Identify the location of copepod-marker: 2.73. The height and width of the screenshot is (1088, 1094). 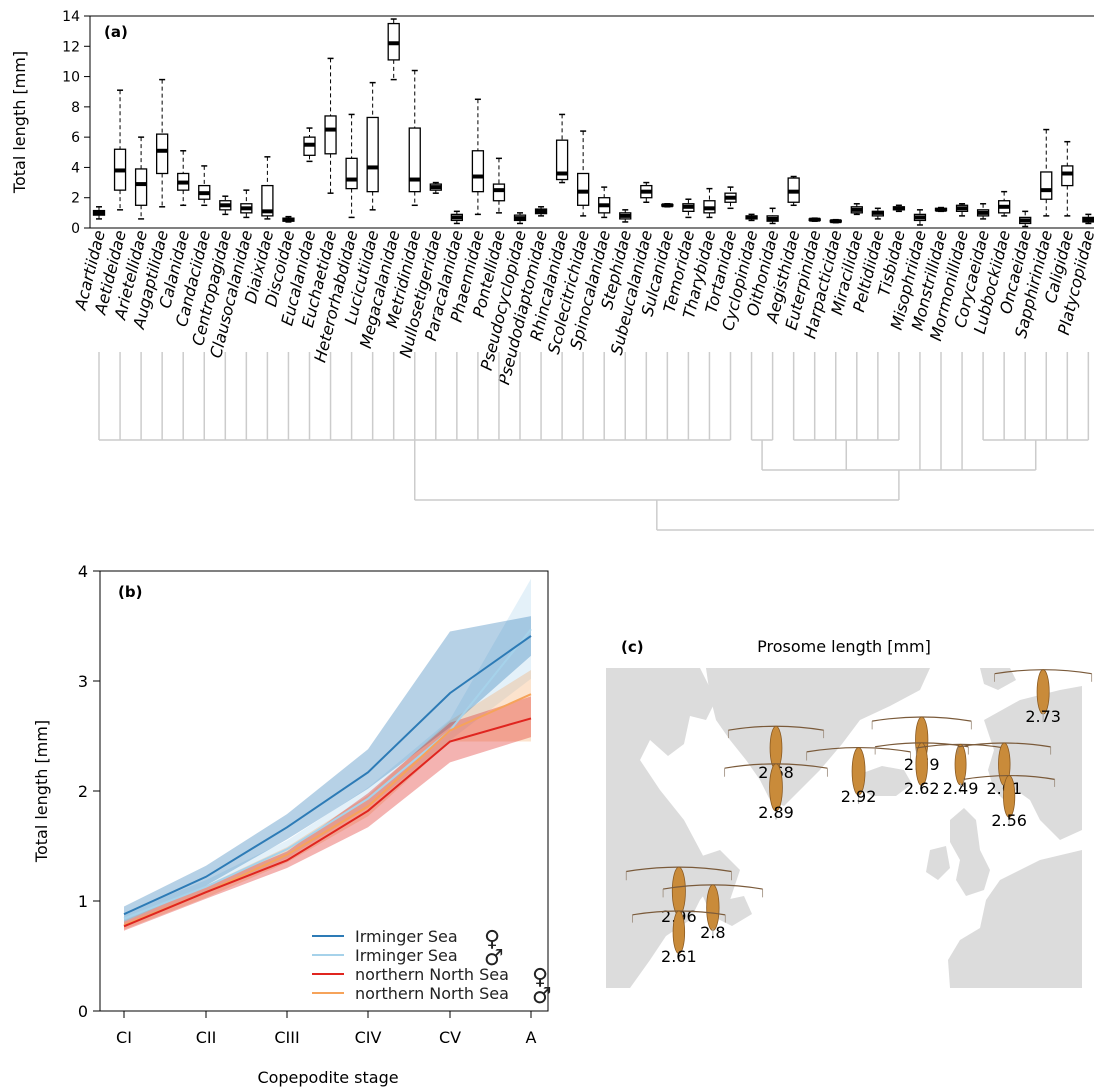
(1043, 697).